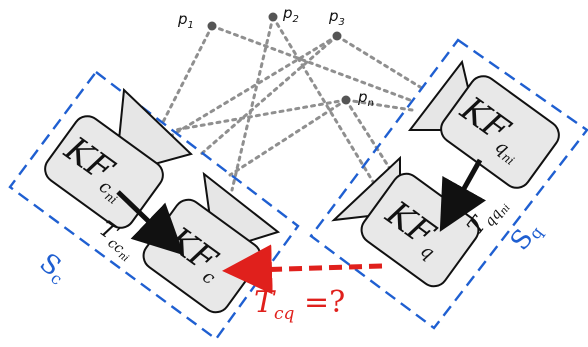 This screenshot has height=347, width=588. I want to click on point-p1, so click(212, 26).